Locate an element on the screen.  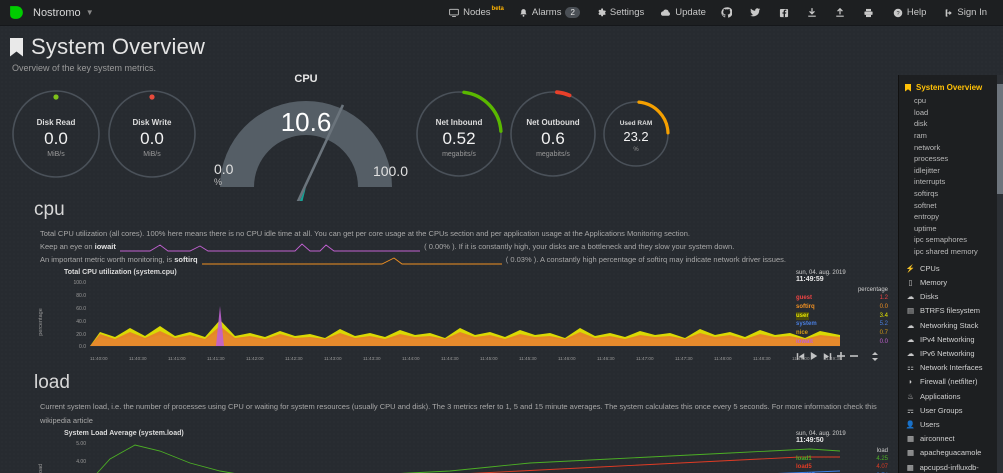
nodes-beta-badge: beta is located at coordinates (497, 8).